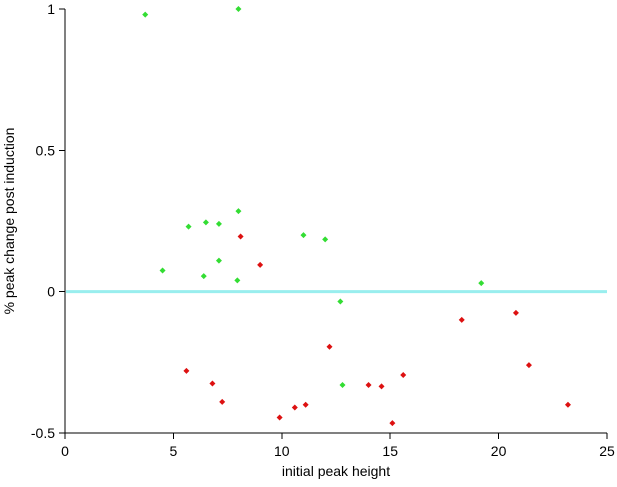 The height and width of the screenshot is (487, 617). Describe the element at coordinates (51, 9) in the screenshot. I see `y-tick-label: 1` at that location.